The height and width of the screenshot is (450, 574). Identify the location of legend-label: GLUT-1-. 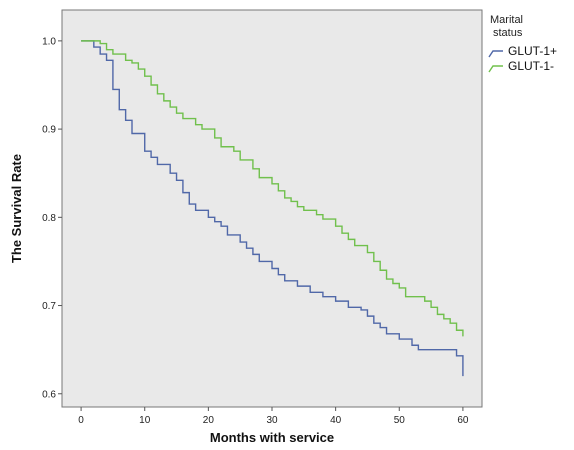
(531, 66).